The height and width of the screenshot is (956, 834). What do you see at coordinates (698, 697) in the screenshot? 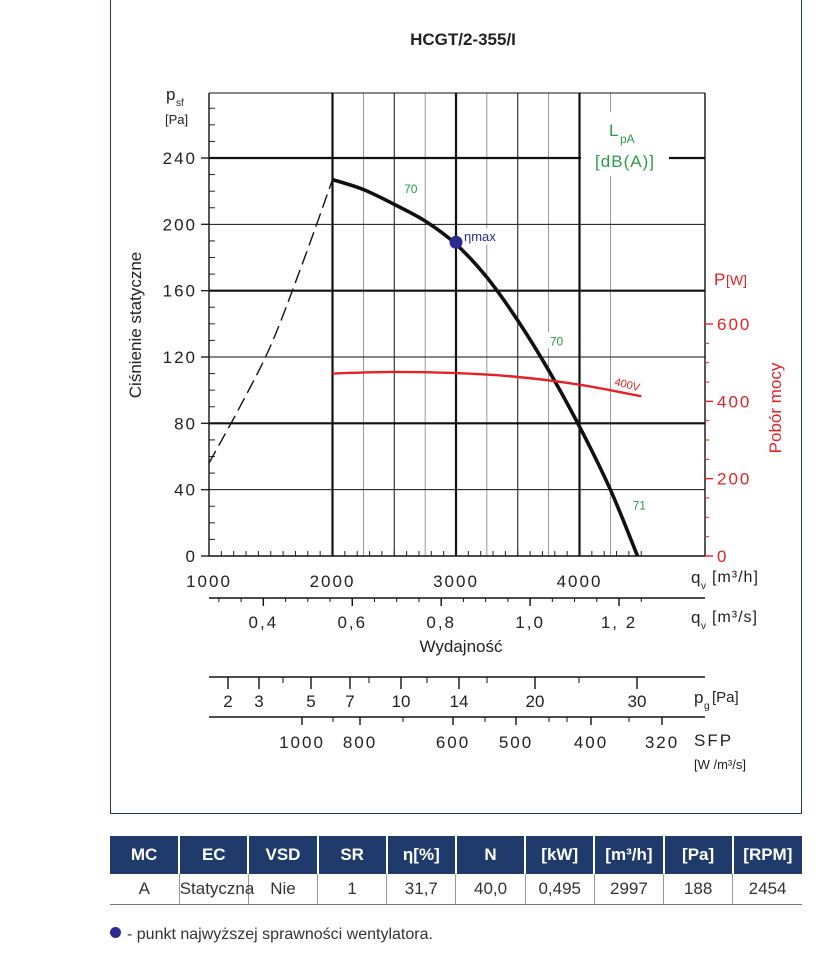
I see `pg-axis-symbol: p` at bounding box center [698, 697].